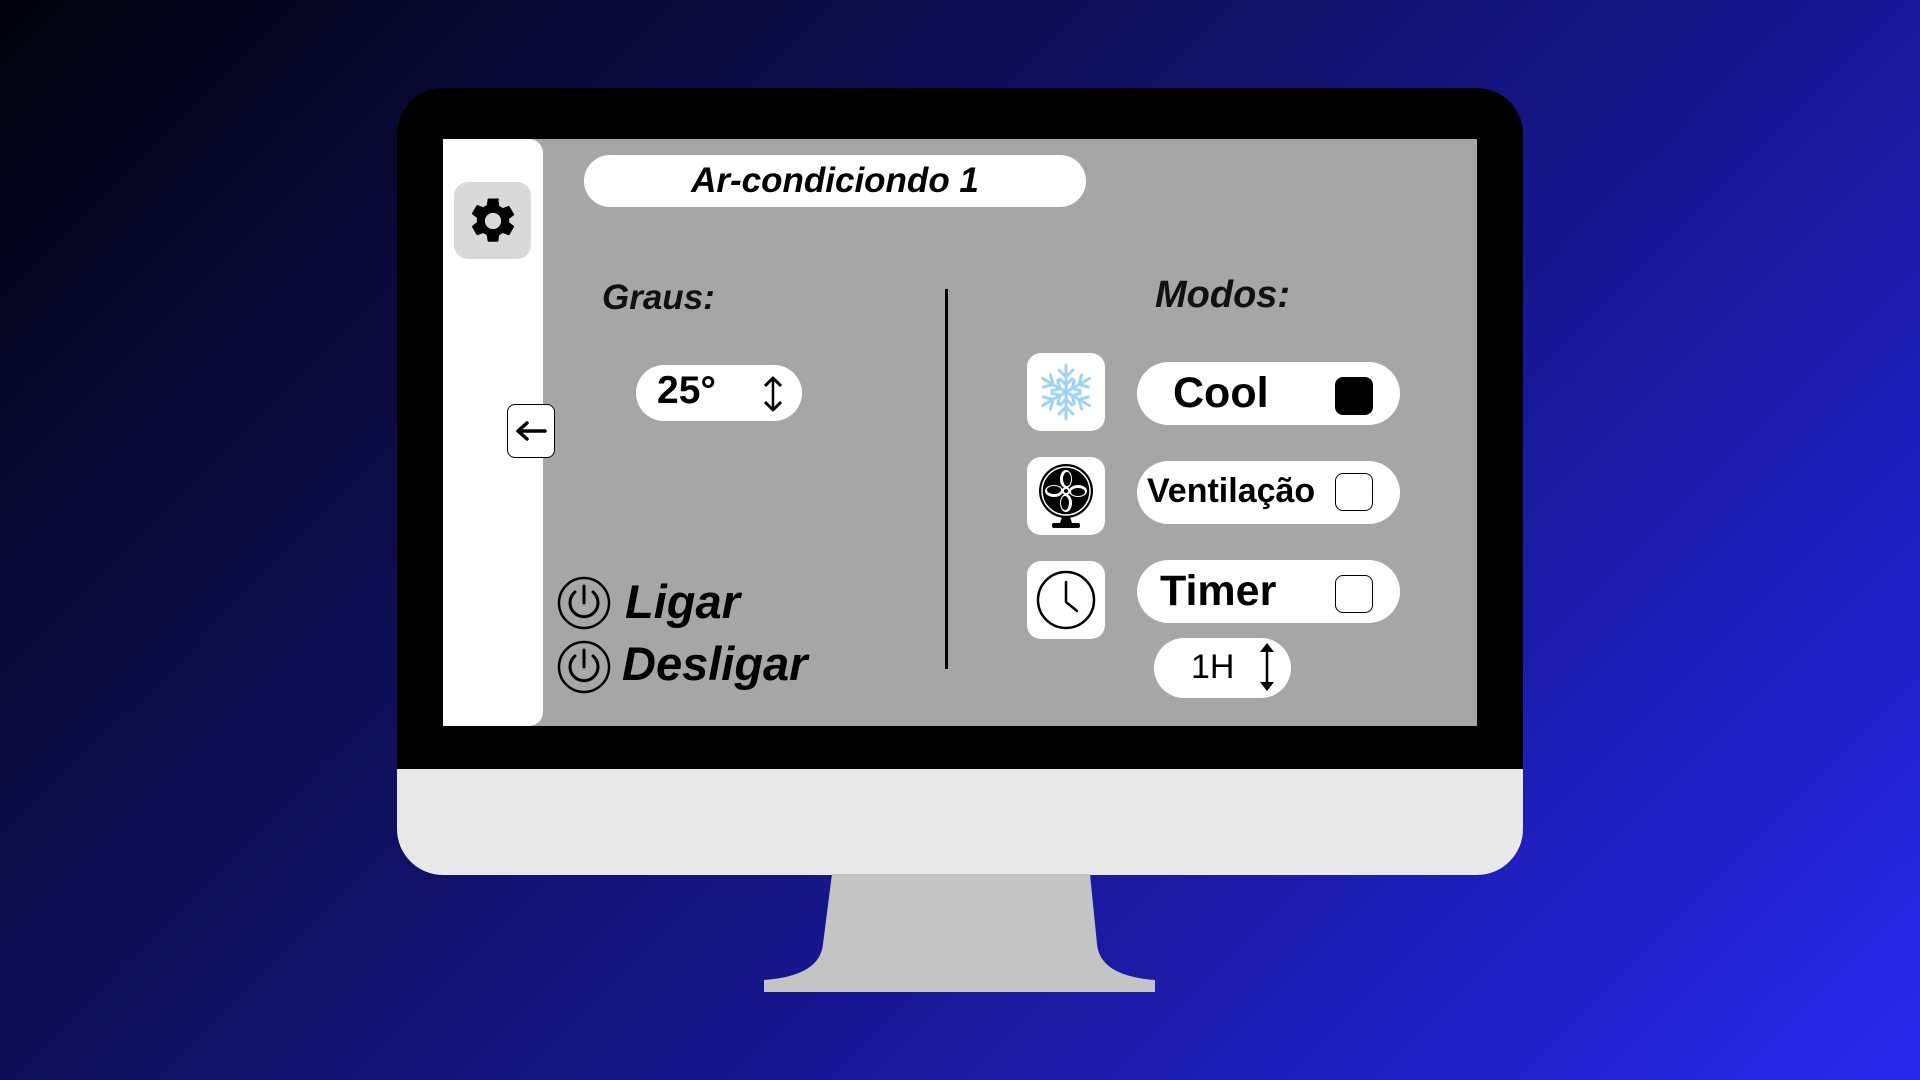 Image resolution: width=1920 pixels, height=1080 pixels. What do you see at coordinates (959, 933) in the screenshot?
I see `monitor-stand` at bounding box center [959, 933].